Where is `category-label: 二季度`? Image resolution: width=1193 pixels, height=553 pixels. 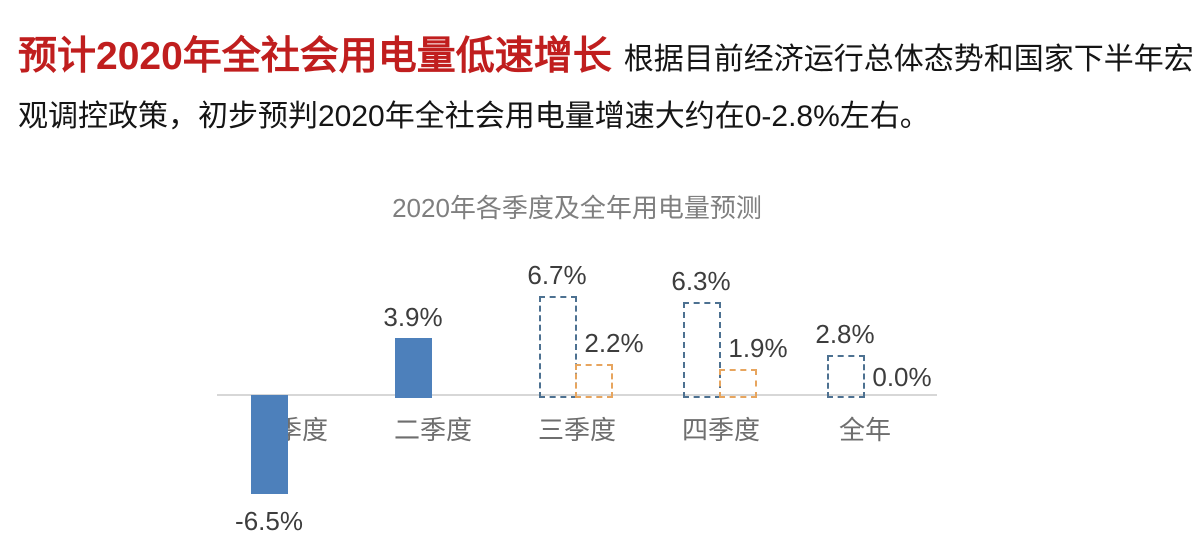 category-label: 二季度 is located at coordinates (432, 430).